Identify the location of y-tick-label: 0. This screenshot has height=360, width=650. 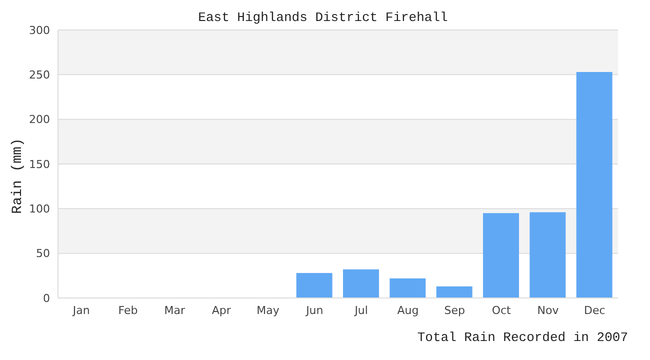
(46, 298).